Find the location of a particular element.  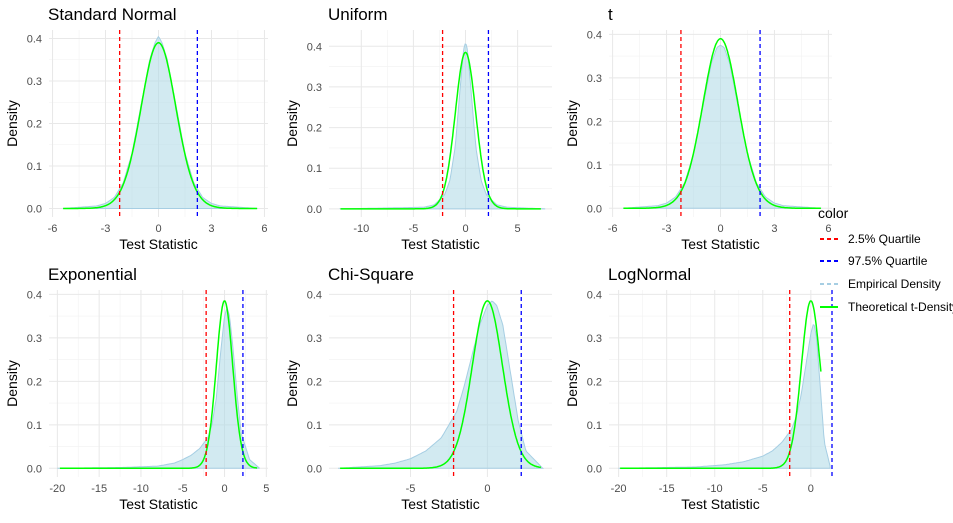

panel-title: Exponential is located at coordinates (92, 274).